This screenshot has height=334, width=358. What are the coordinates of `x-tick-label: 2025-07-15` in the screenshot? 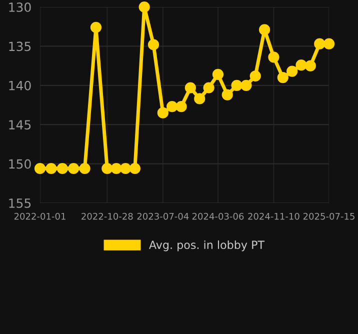 It's located at (328, 216).